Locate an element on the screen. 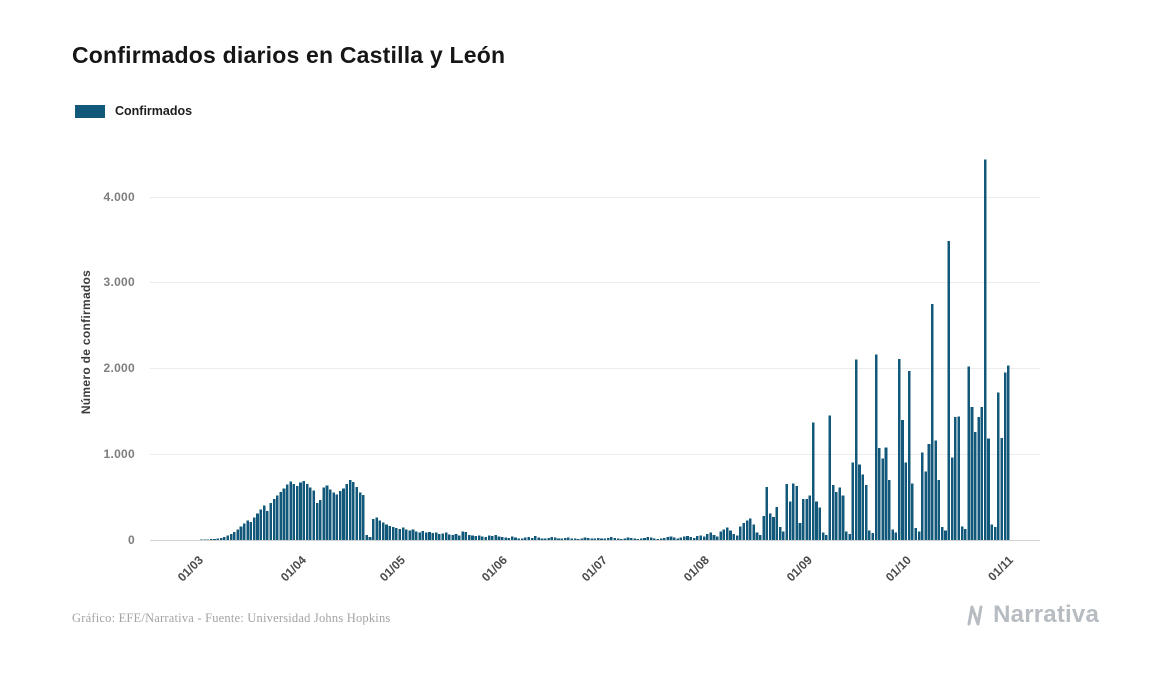 This screenshot has height=674, width=1157. x-tick-label: 01/11 is located at coordinates (1001, 568).